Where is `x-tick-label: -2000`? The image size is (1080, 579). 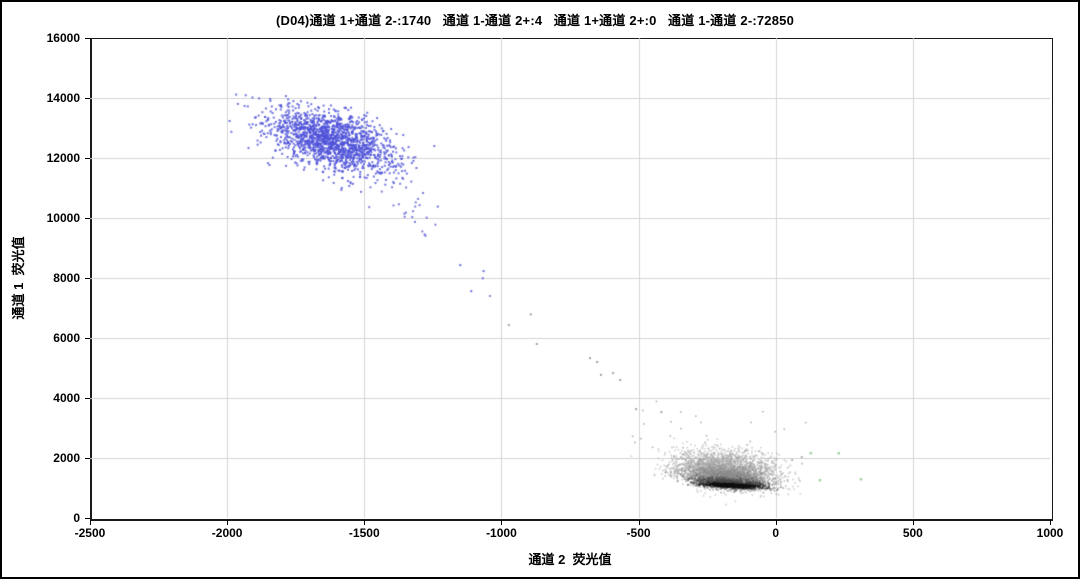
x-tick-label: -2000 is located at coordinates (227, 533).